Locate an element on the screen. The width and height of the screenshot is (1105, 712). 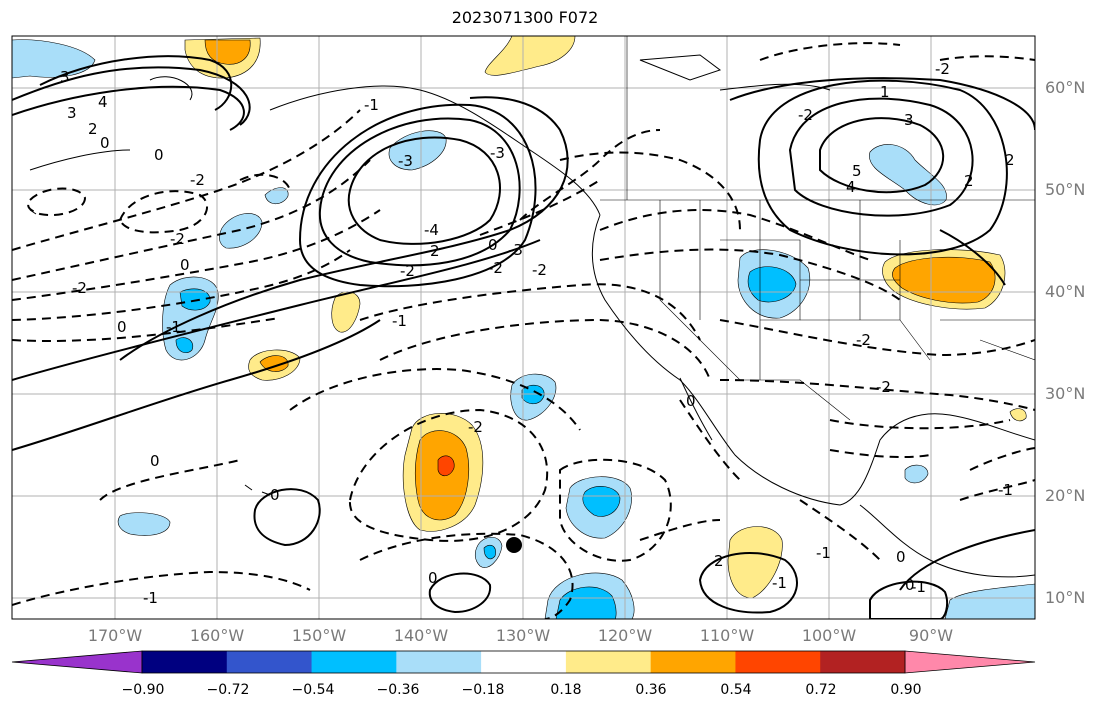
lon-label: 170°W is located at coordinates (115, 635).